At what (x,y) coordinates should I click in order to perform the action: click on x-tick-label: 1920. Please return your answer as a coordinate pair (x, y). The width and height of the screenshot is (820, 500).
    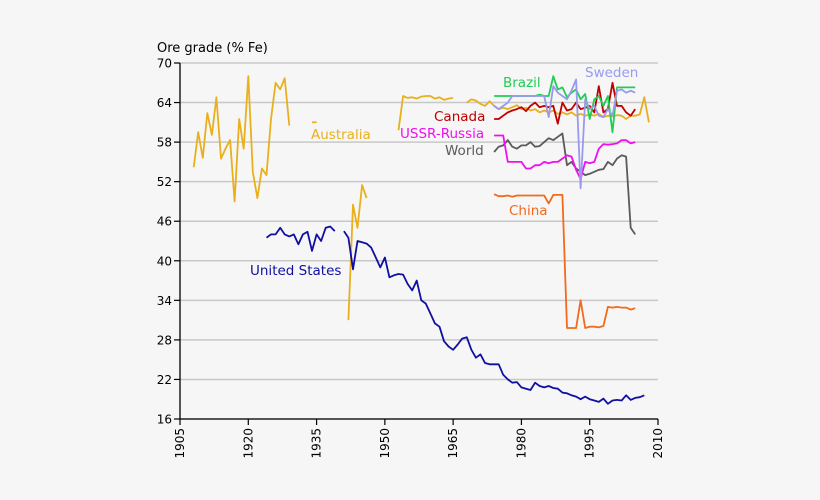
    Looking at the image, I should click on (248, 443).